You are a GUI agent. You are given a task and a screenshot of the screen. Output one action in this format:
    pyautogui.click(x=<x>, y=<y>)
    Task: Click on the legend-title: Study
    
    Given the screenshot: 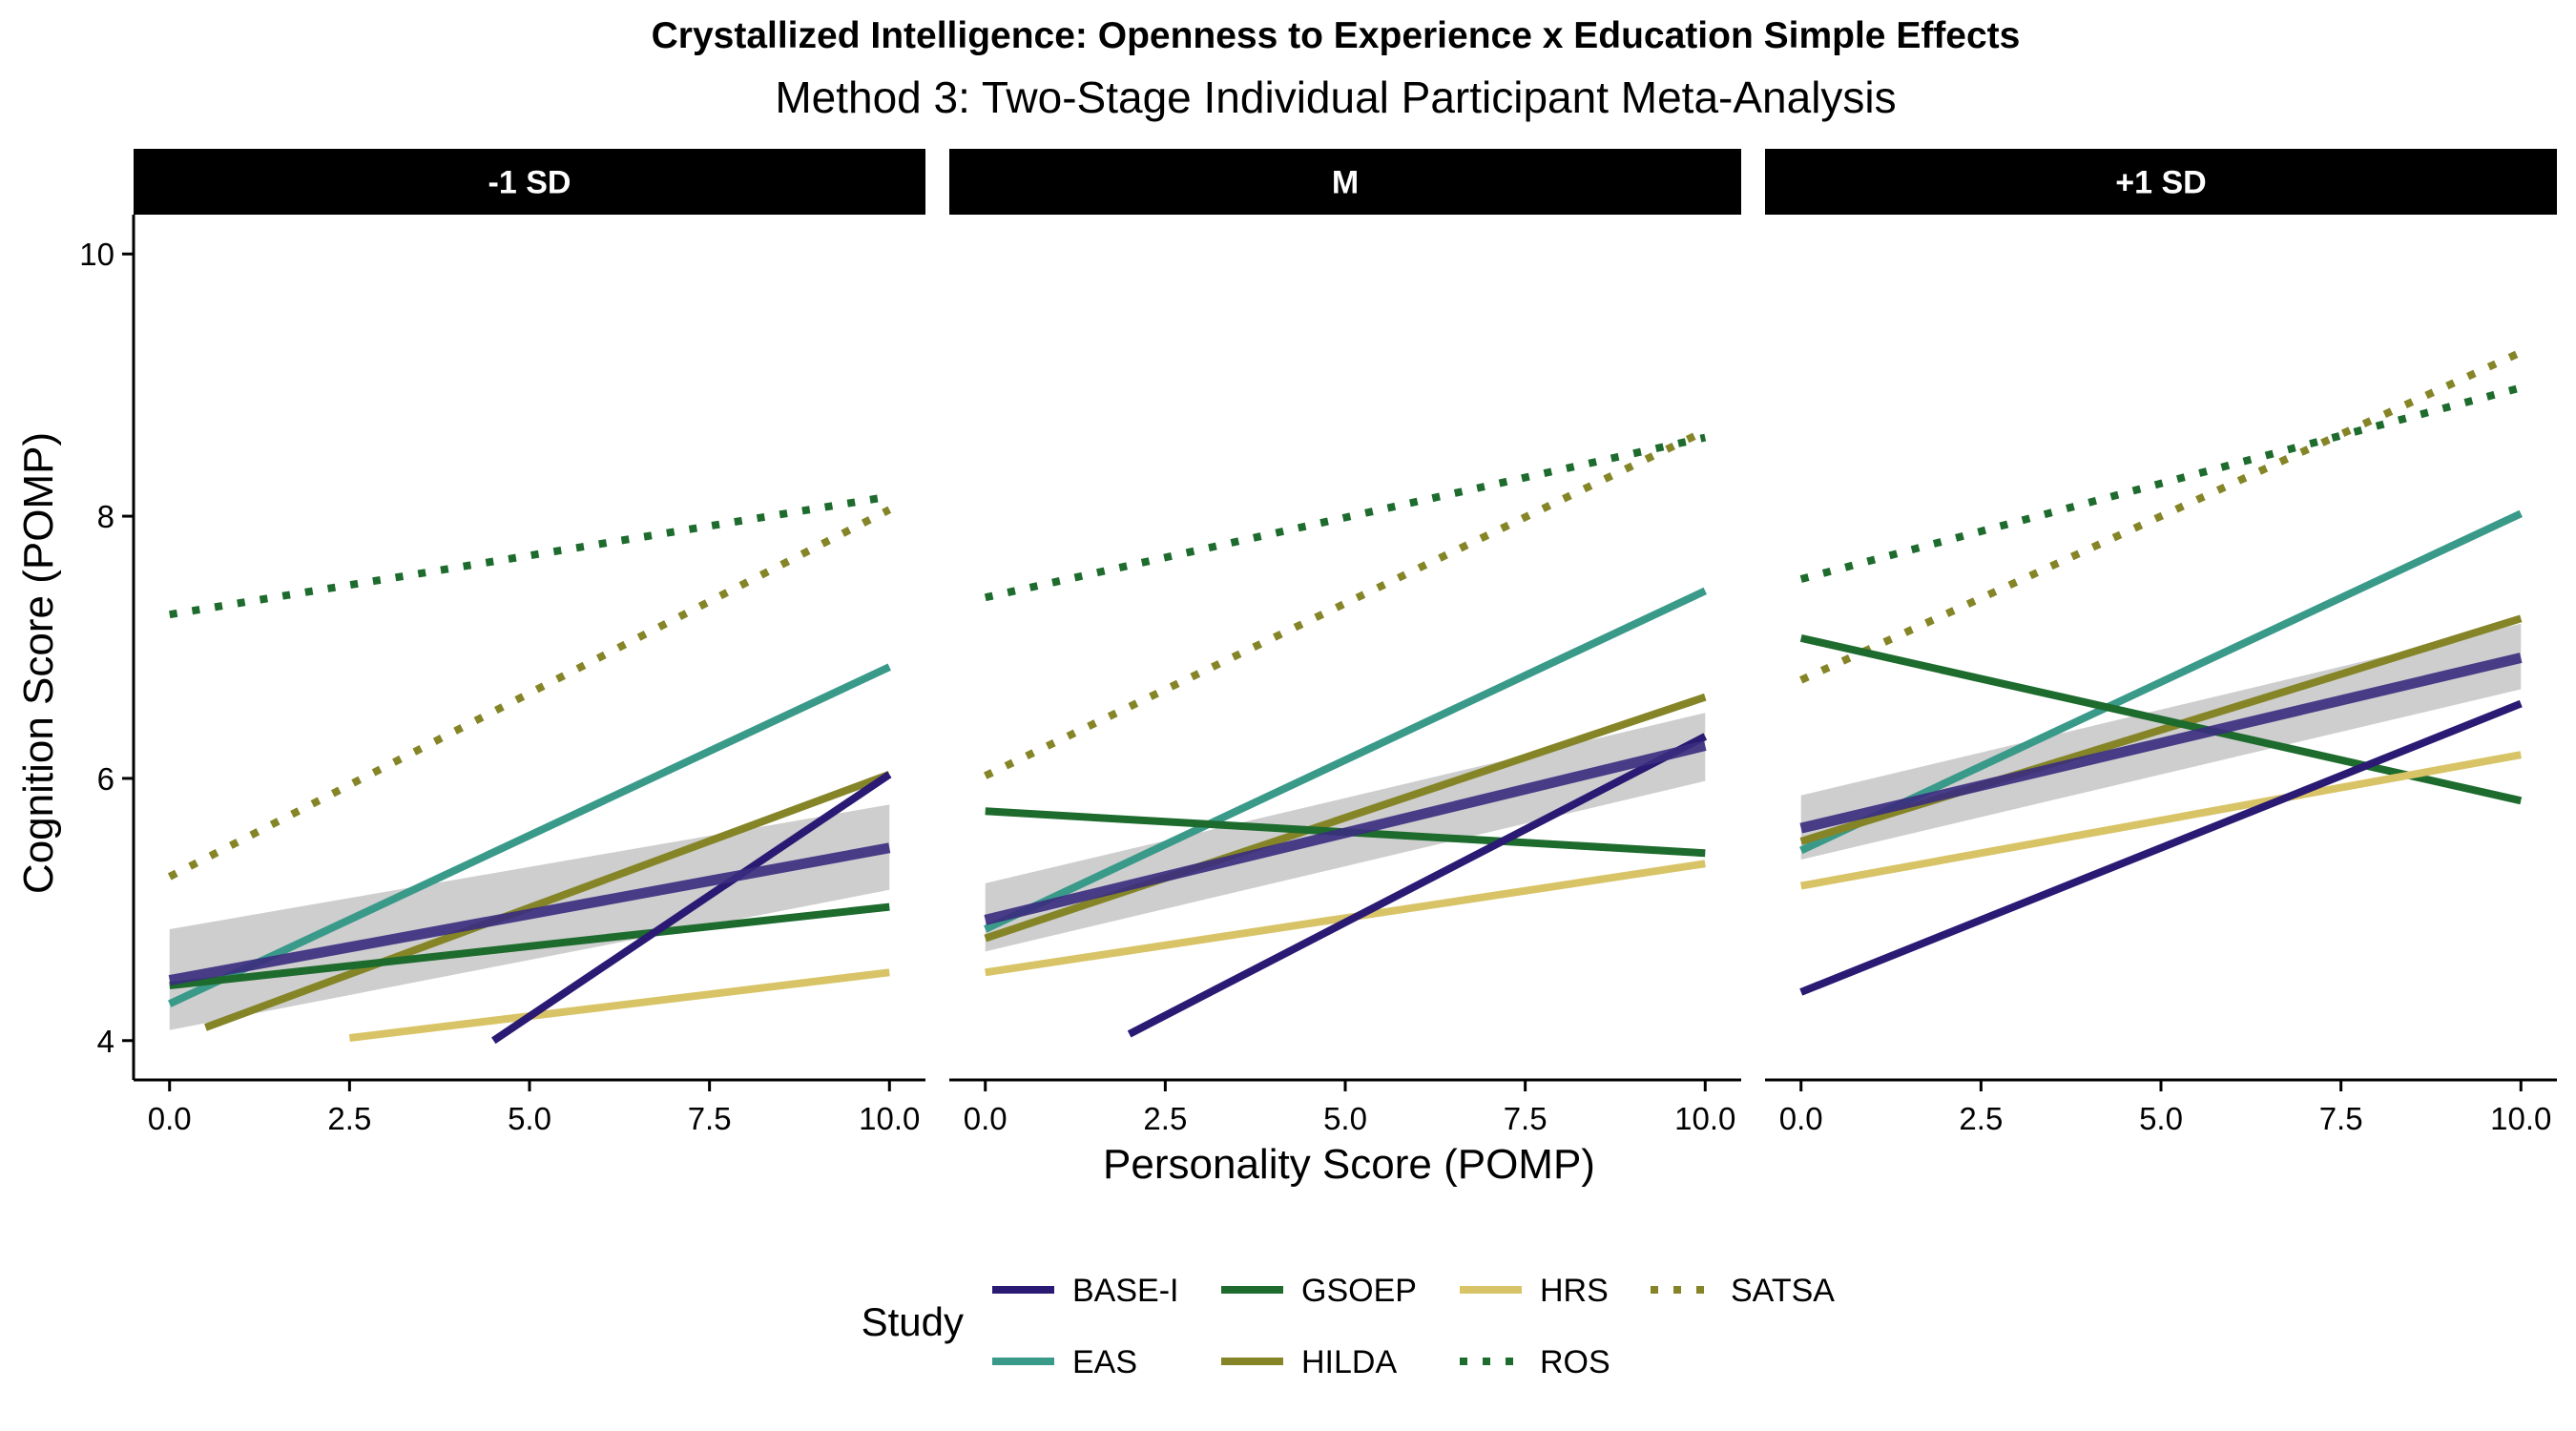 What is the action you would take?
    pyautogui.click(x=913, y=1321)
    